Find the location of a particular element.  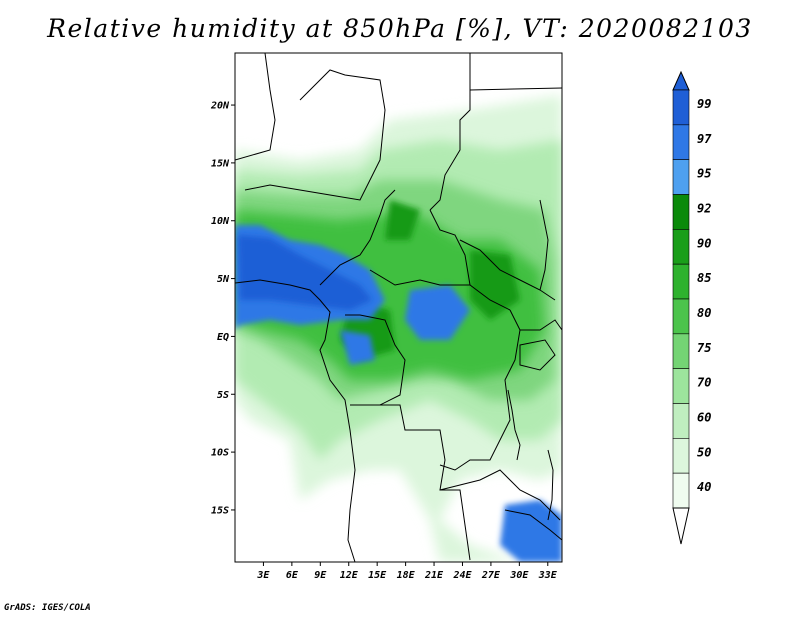

colorbar-level-label: 75 is located at coordinates (704, 348).